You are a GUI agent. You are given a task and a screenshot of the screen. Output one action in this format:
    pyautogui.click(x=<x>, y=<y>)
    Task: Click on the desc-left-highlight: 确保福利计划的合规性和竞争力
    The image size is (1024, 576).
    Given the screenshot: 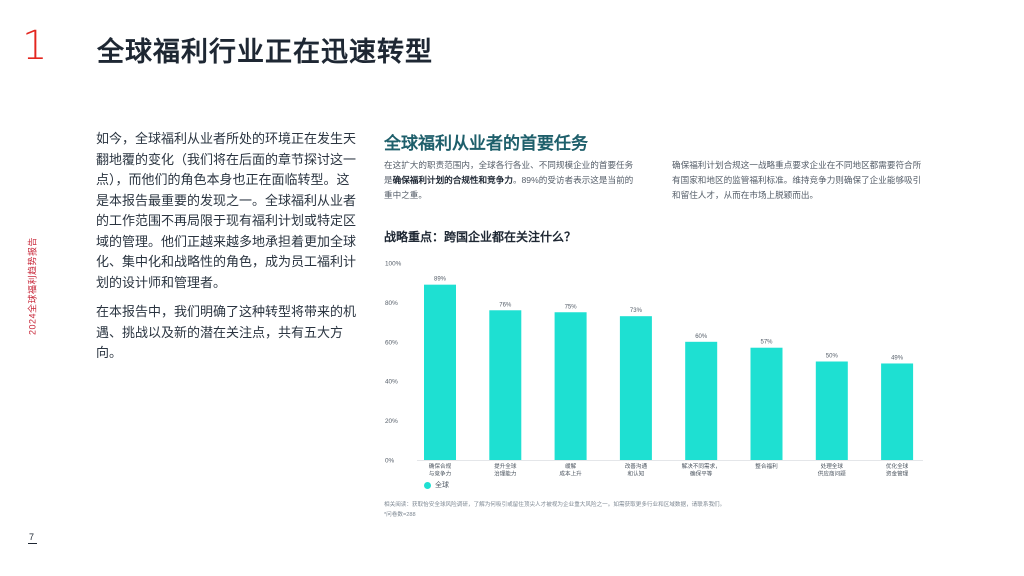 What is the action you would take?
    pyautogui.click(x=452, y=180)
    